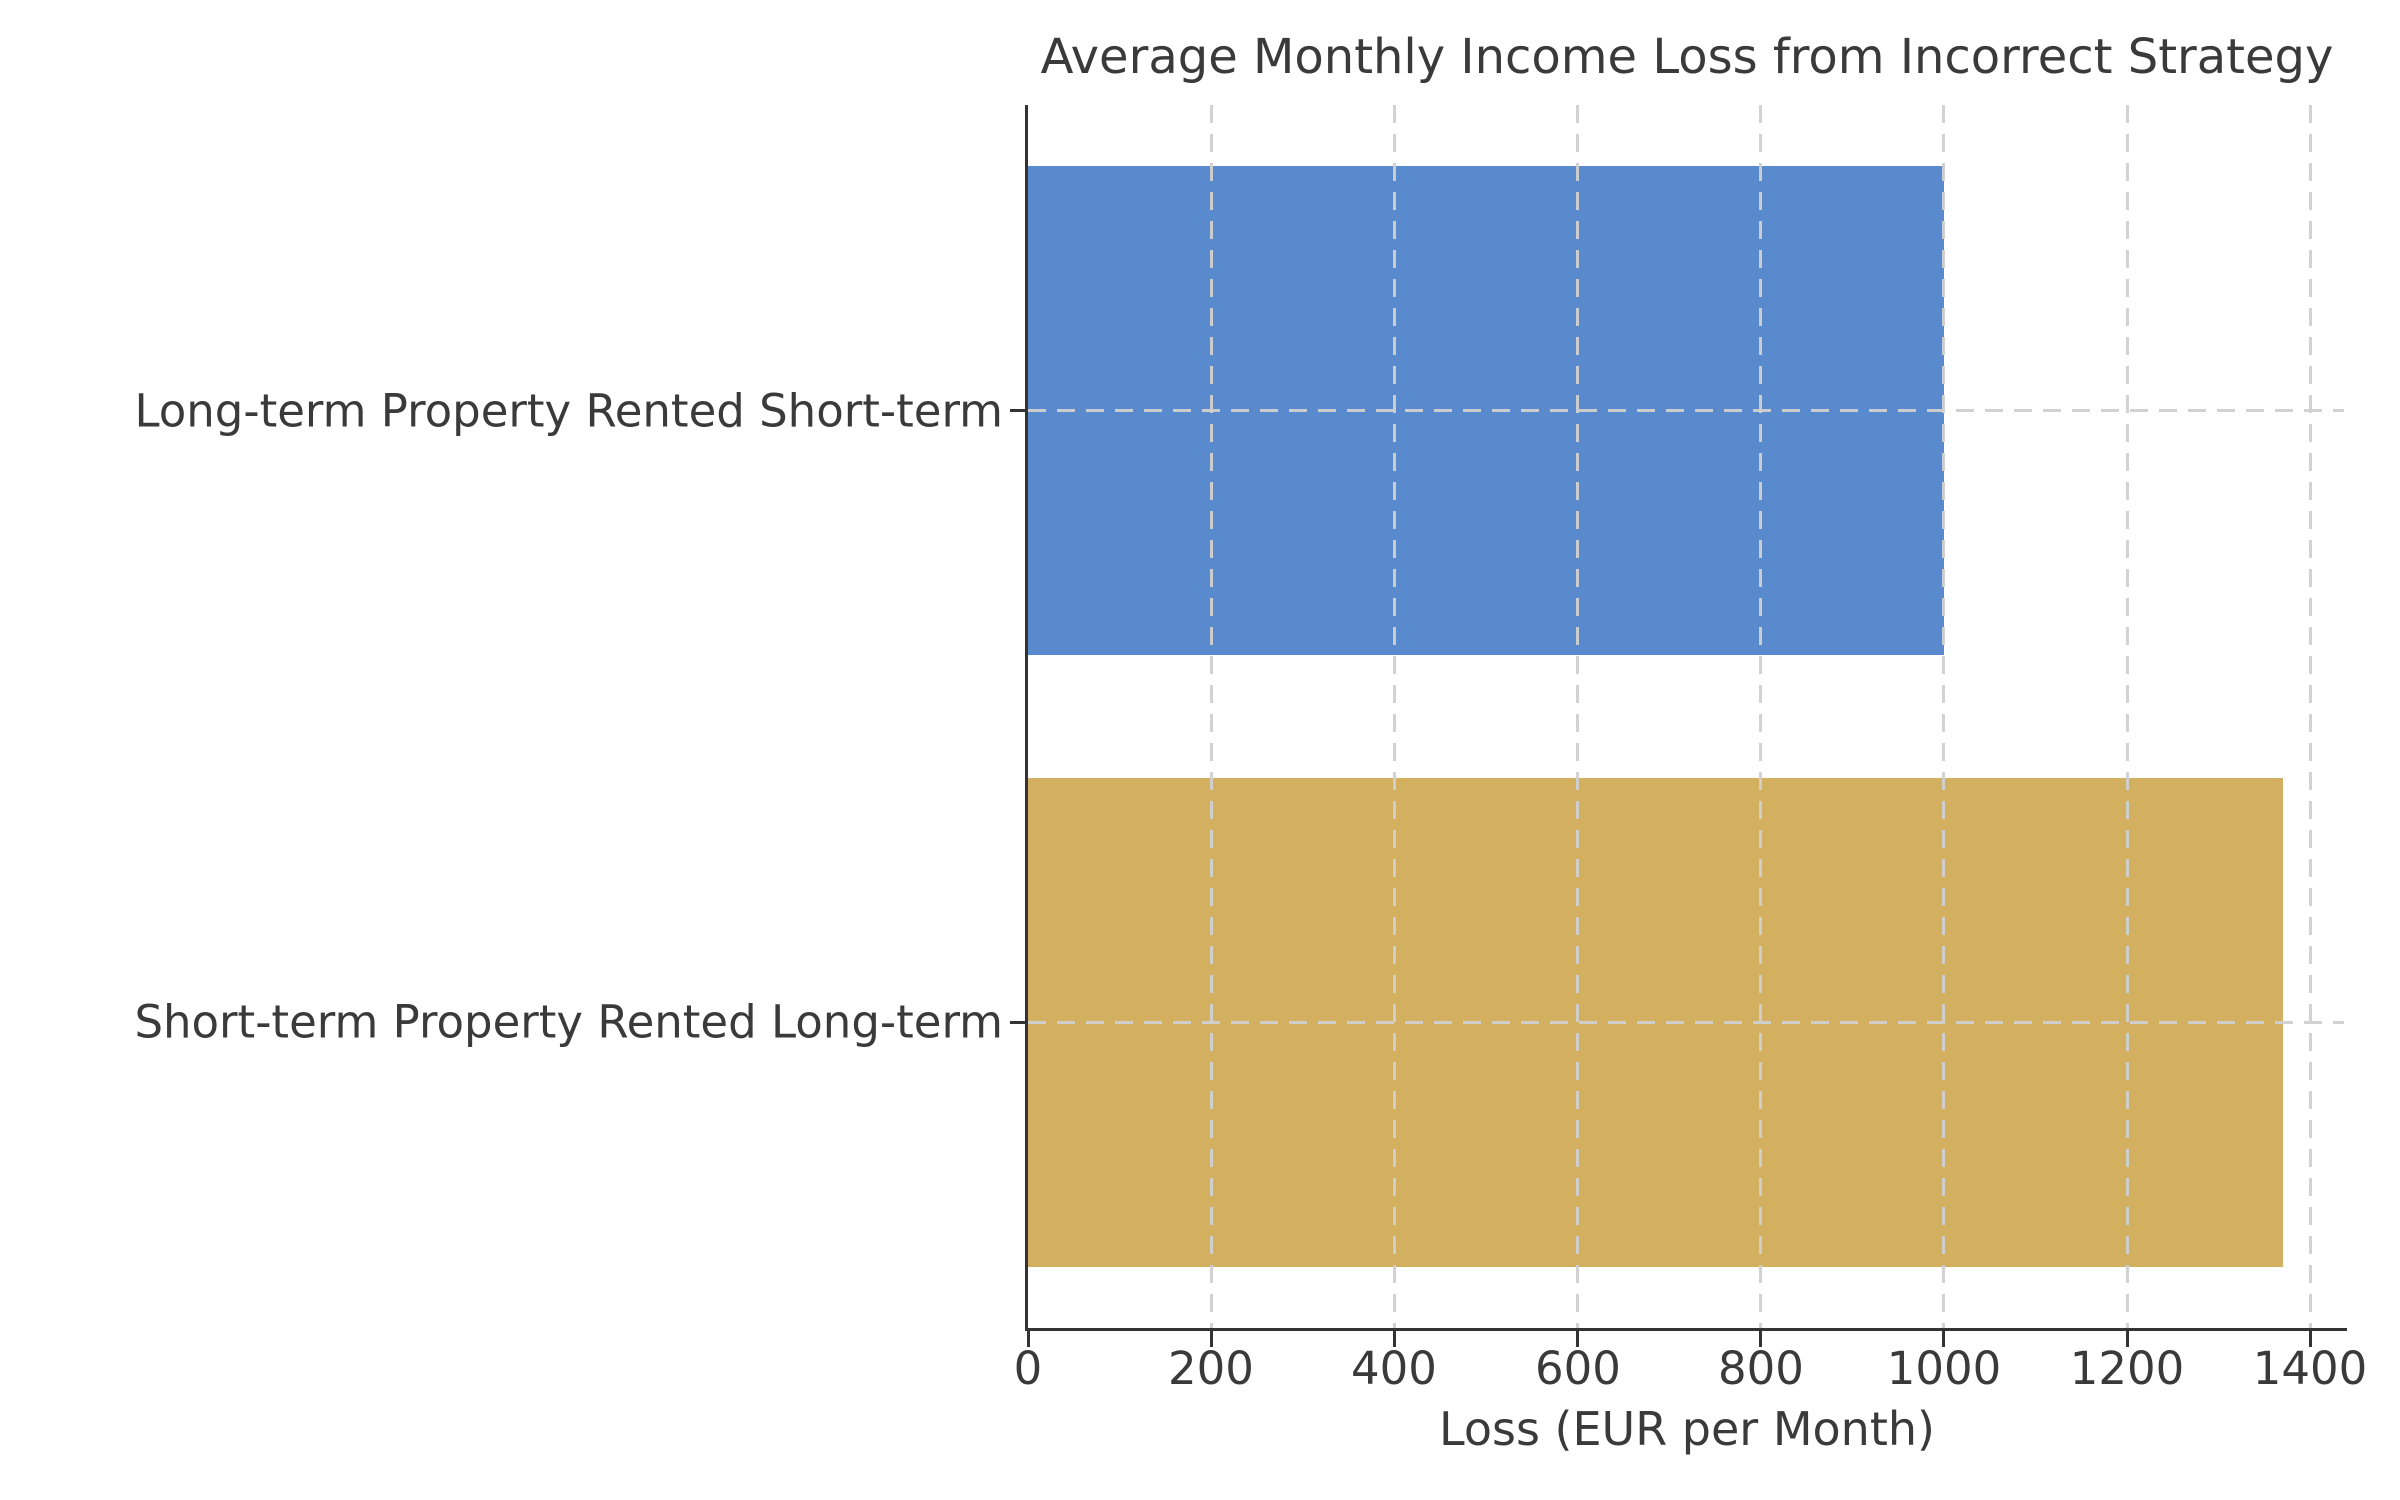 The height and width of the screenshot is (1500, 2400). What do you see at coordinates (1944, 1368) in the screenshot?
I see `x-tick-label-1000: 1000` at bounding box center [1944, 1368].